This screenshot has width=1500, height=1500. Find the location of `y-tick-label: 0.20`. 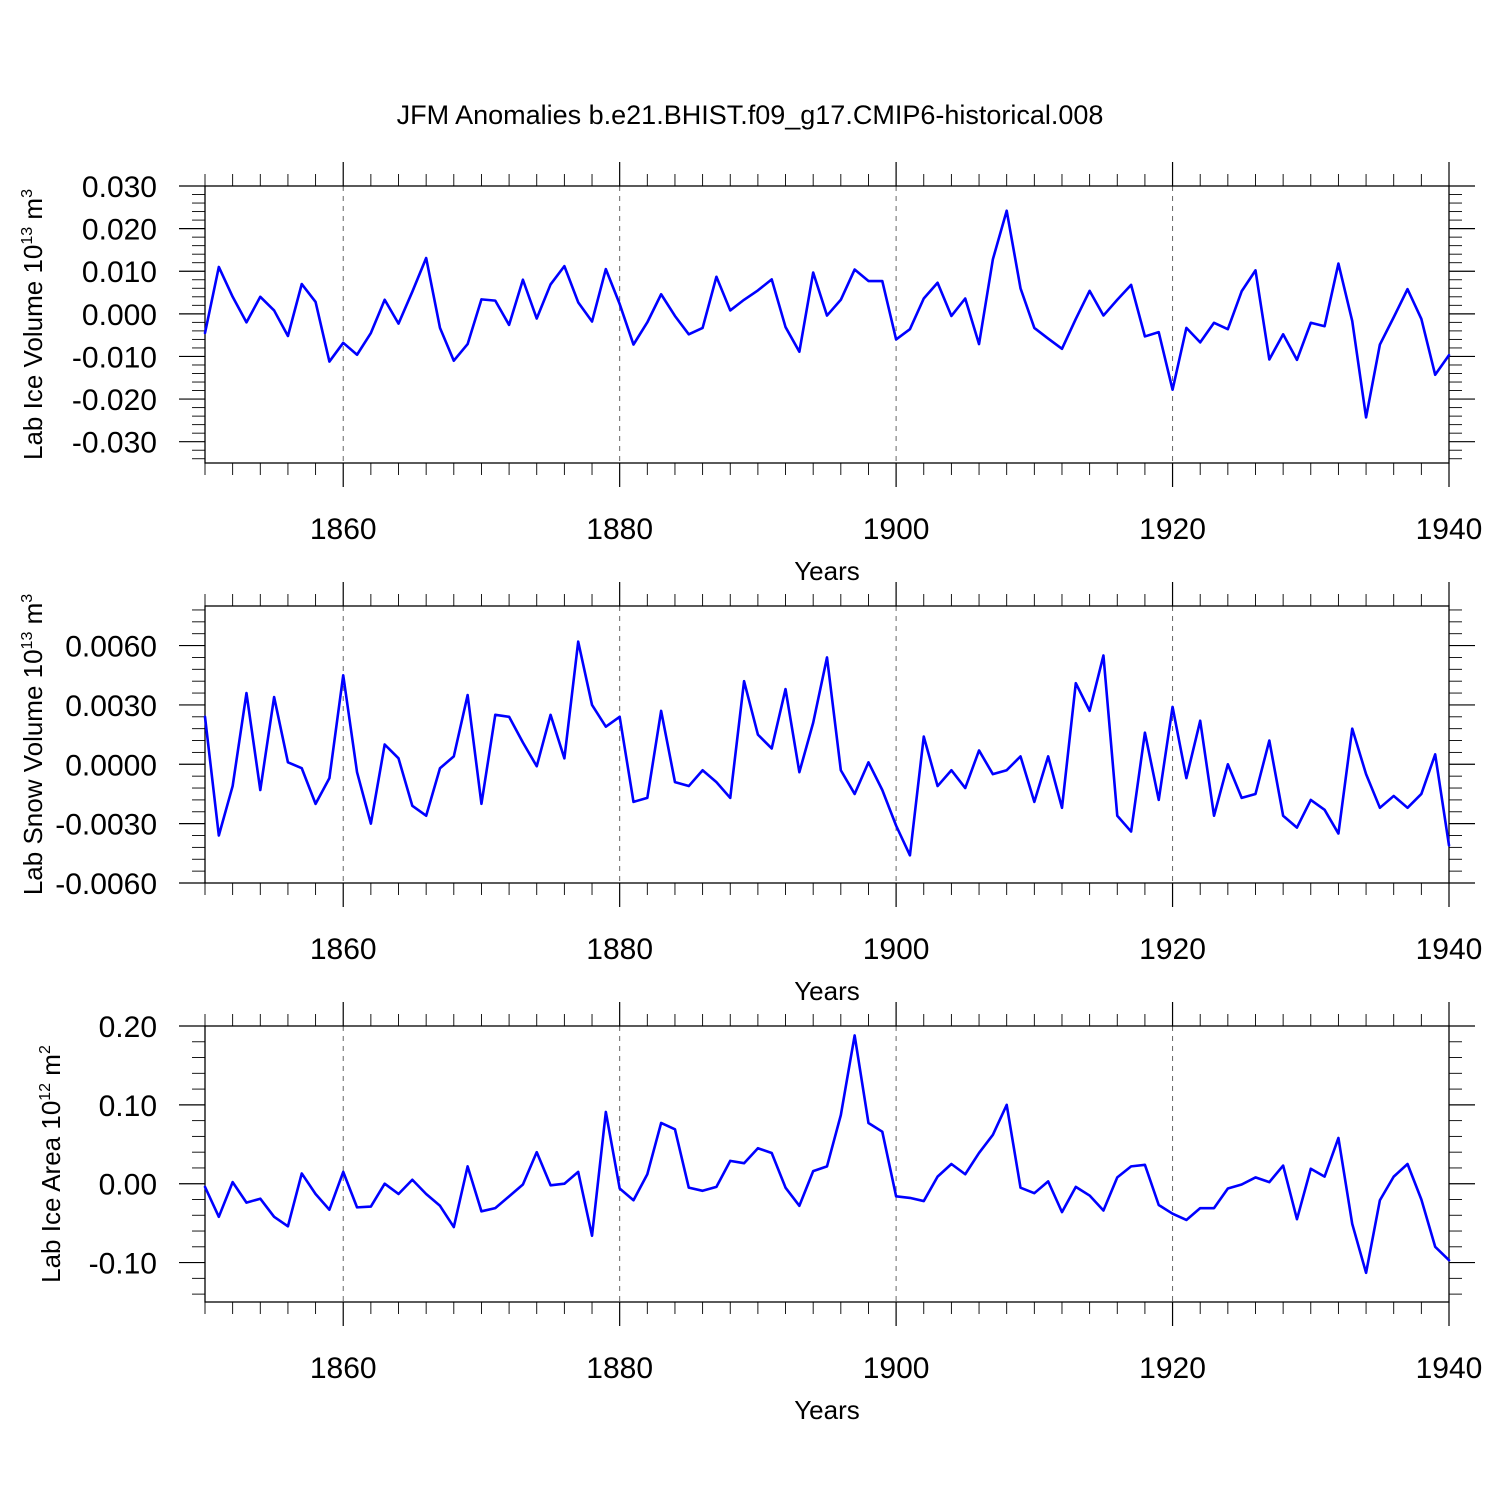

y-tick-label: 0.20 is located at coordinates (128, 1027).